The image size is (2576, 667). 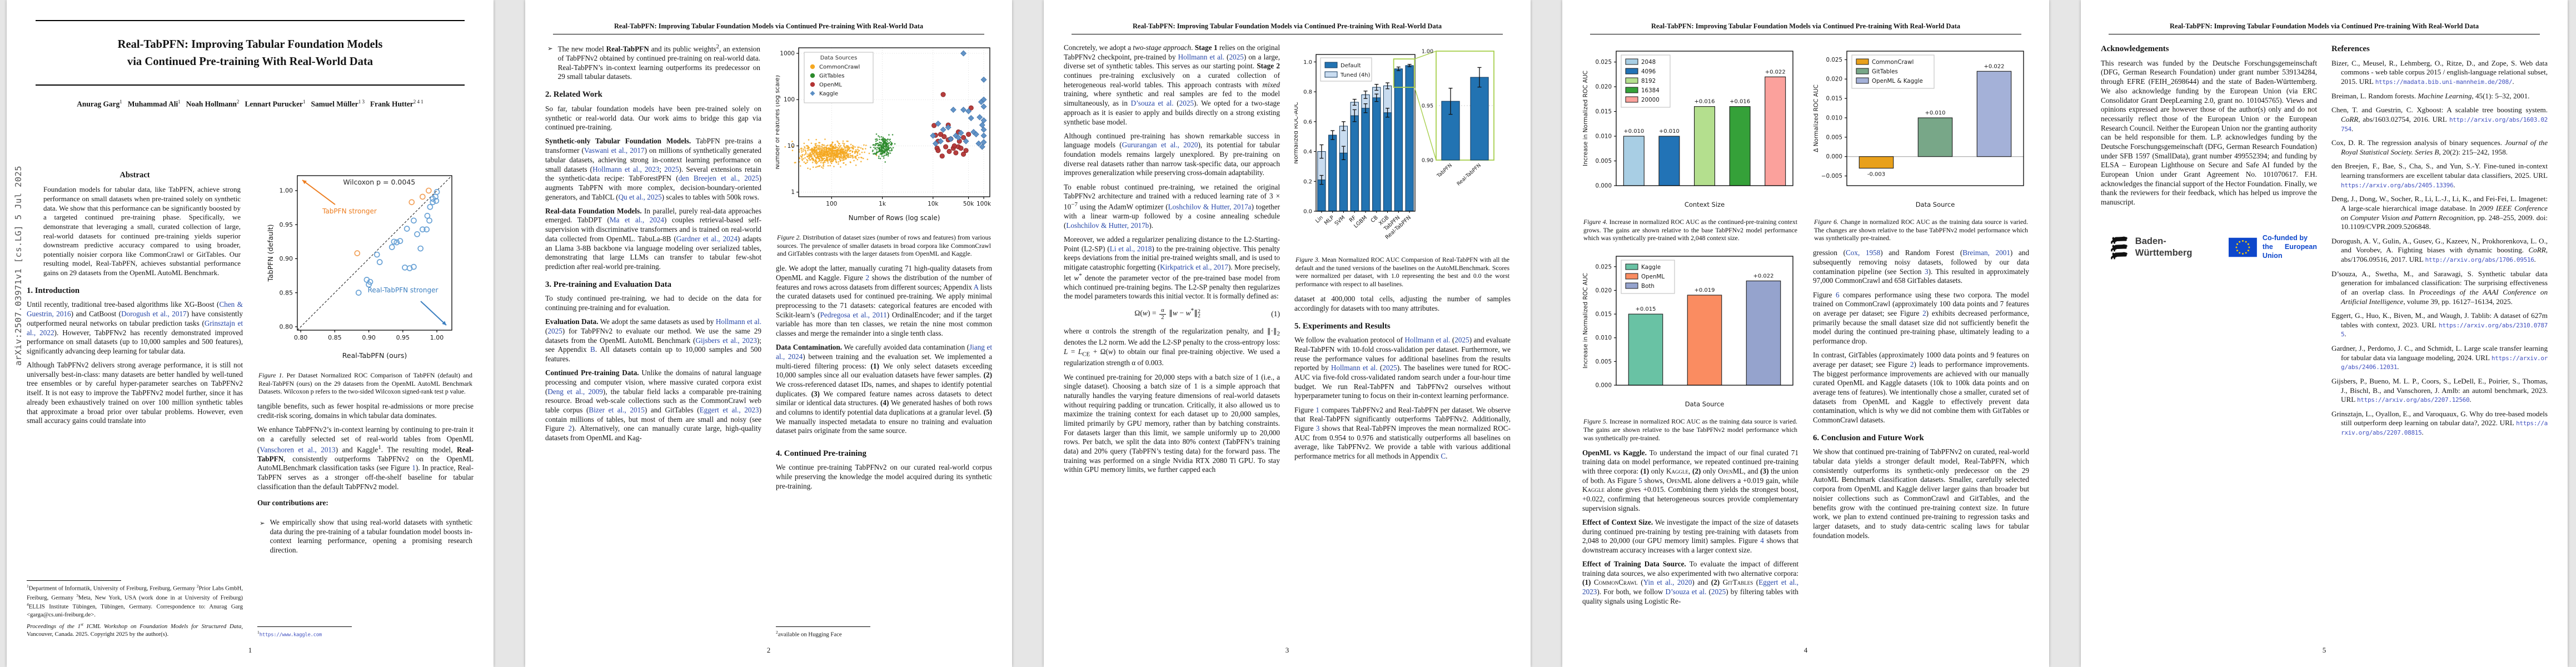 What do you see at coordinates (1604, 314) in the screenshot?
I see `svg-text: 0.015` at bounding box center [1604, 314].